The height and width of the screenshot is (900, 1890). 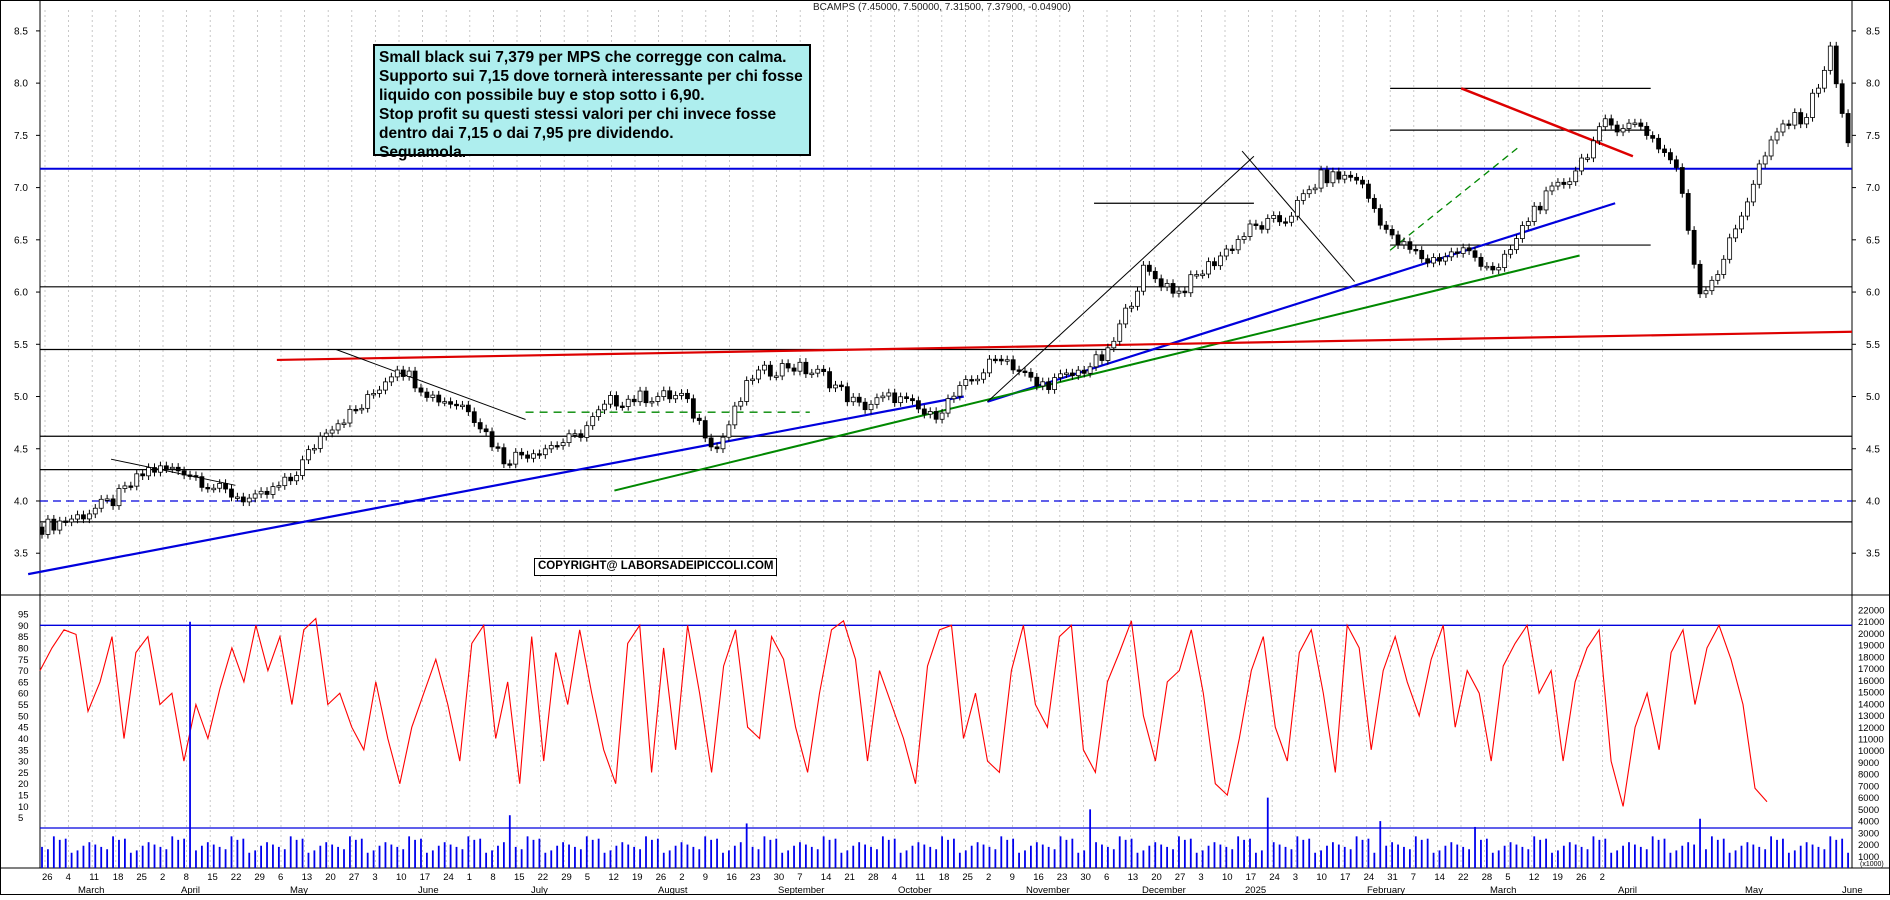 What do you see at coordinates (1871, 634) in the screenshot?
I see `volume-tick-label: 20000` at bounding box center [1871, 634].